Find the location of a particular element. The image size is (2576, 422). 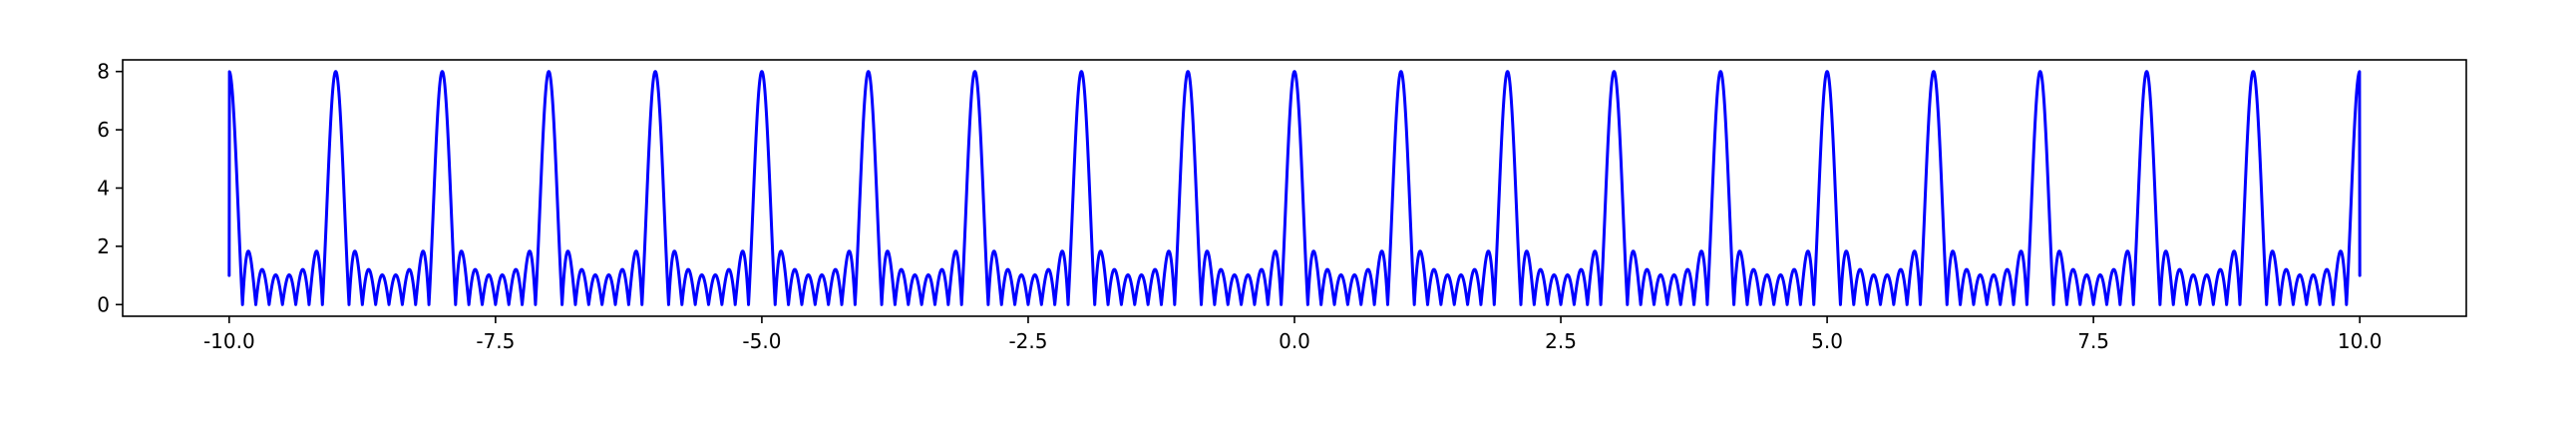

x-axis: -10.0 -7.5 -5.0 -2.5 0.0 2.5 5.0 7.5 10.0 is located at coordinates (1293, 335).